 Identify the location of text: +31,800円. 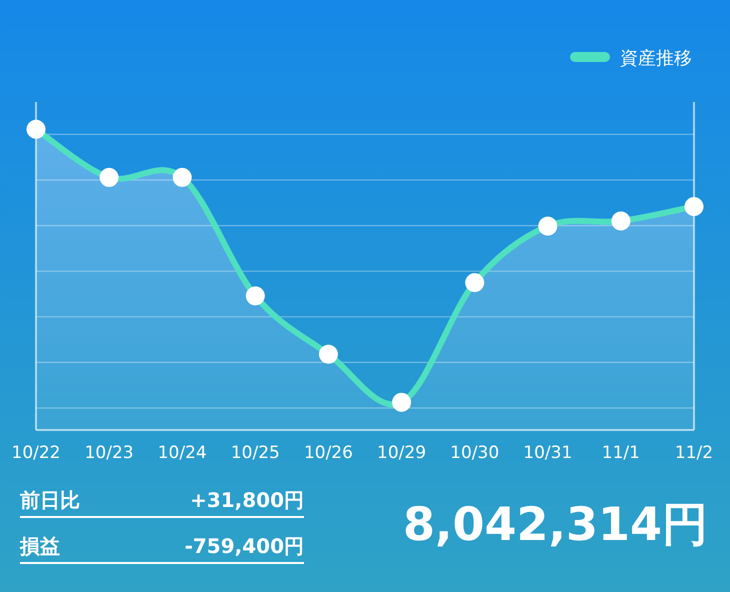
(247, 500).